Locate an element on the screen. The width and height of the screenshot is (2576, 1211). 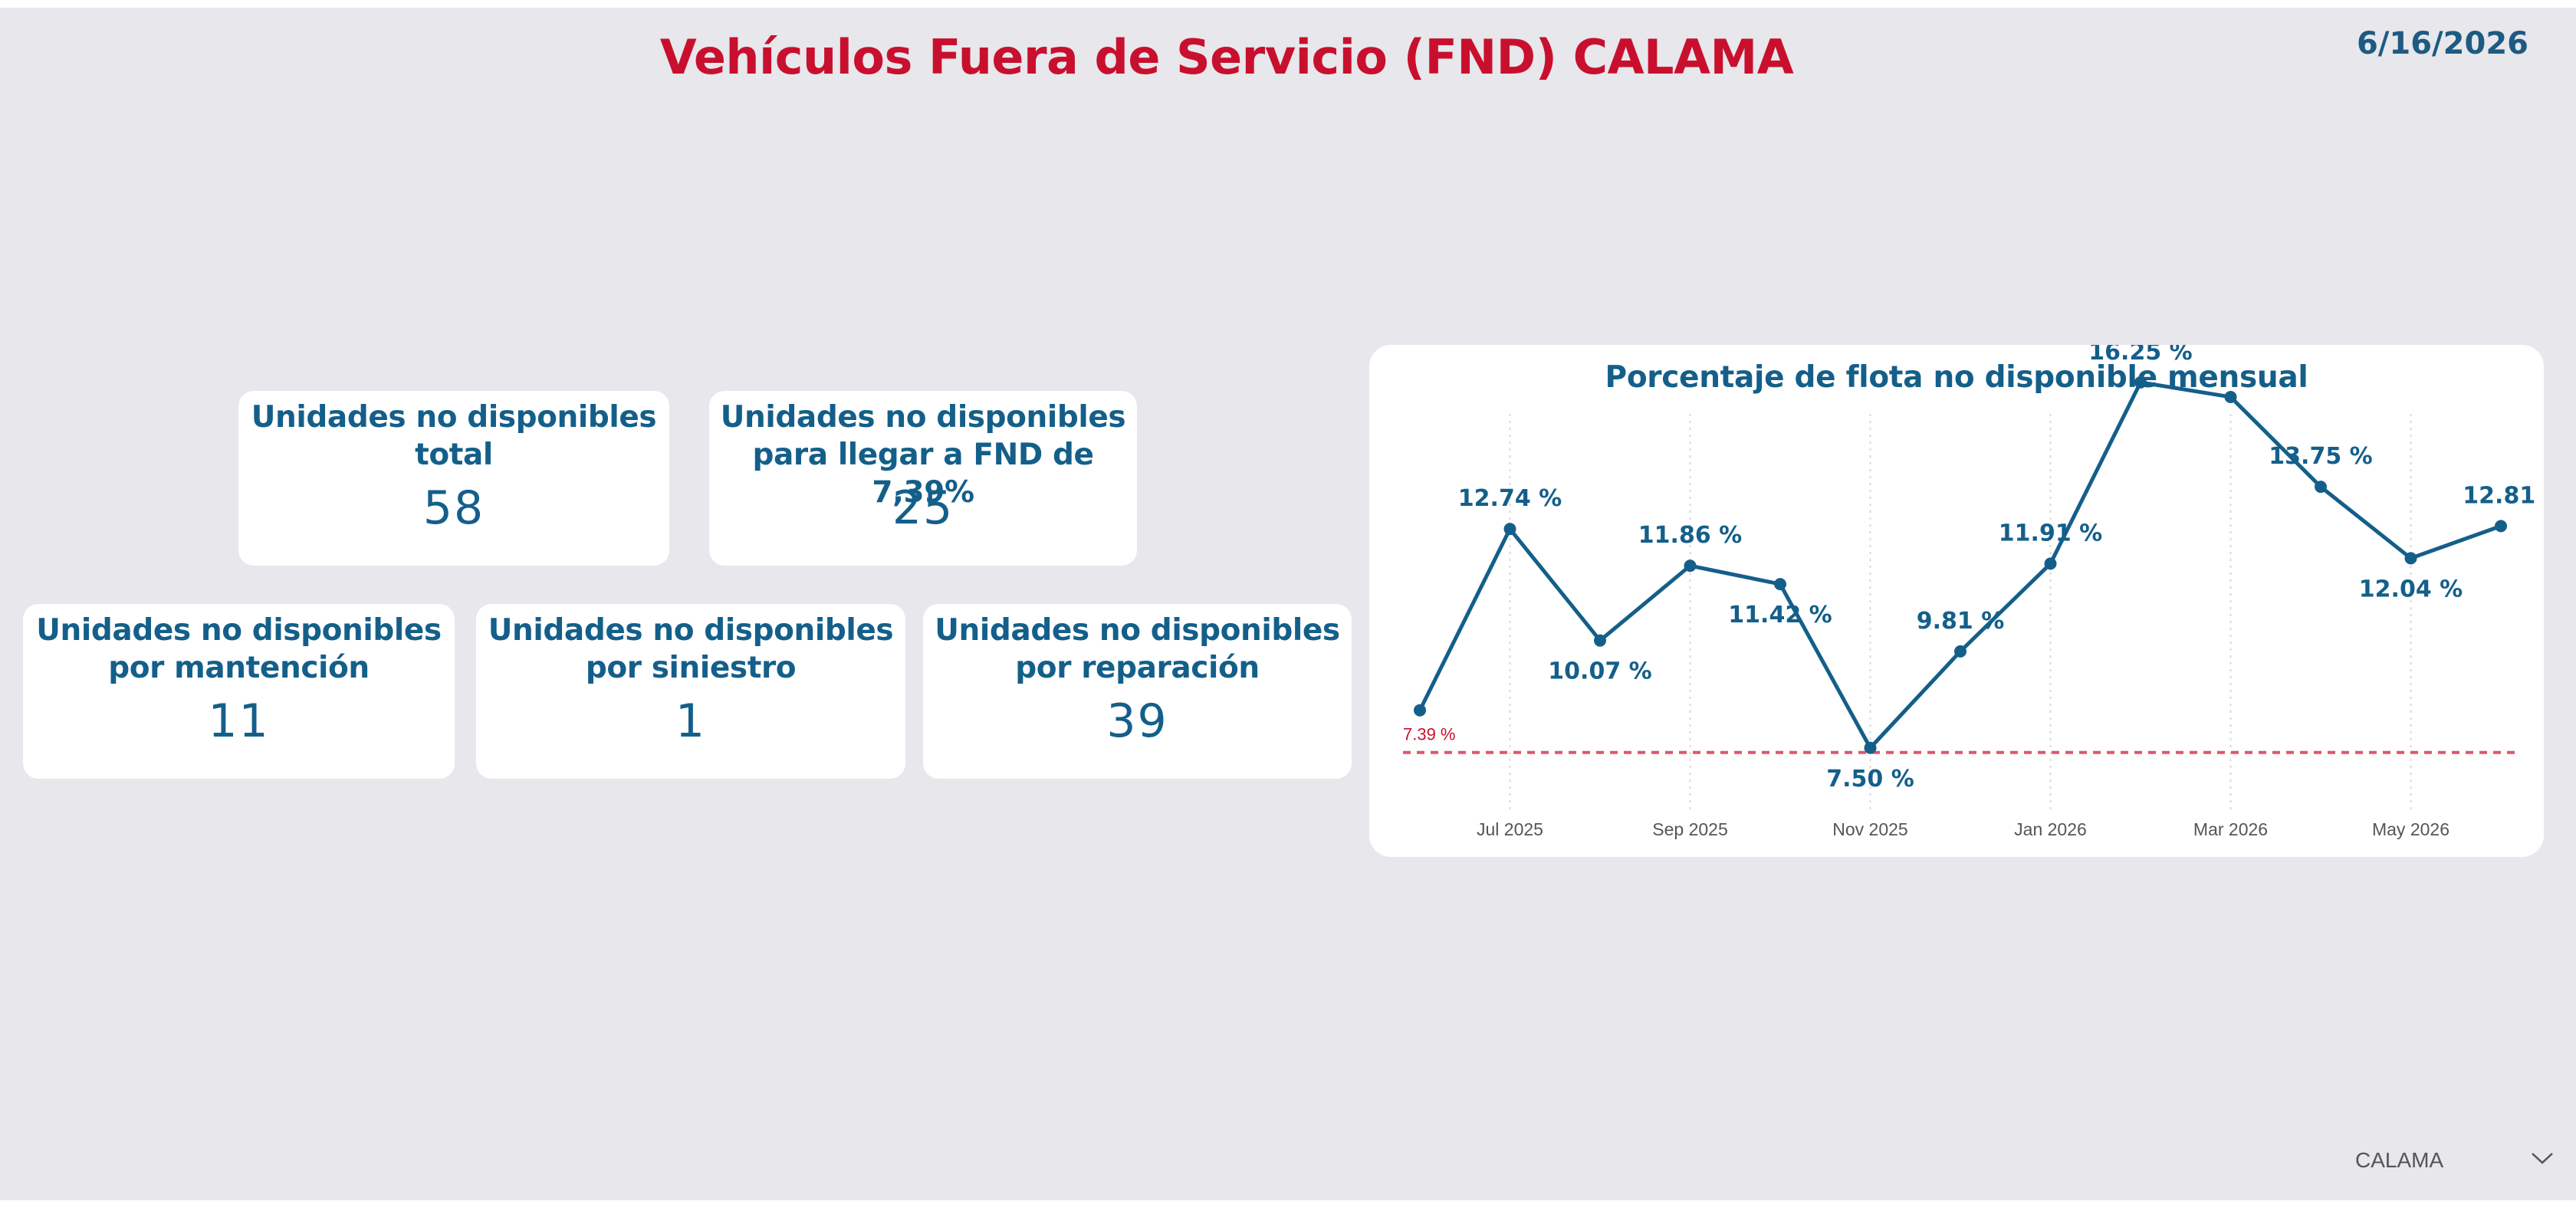
x-tick-label: Mar 2026 is located at coordinates (2230, 829).